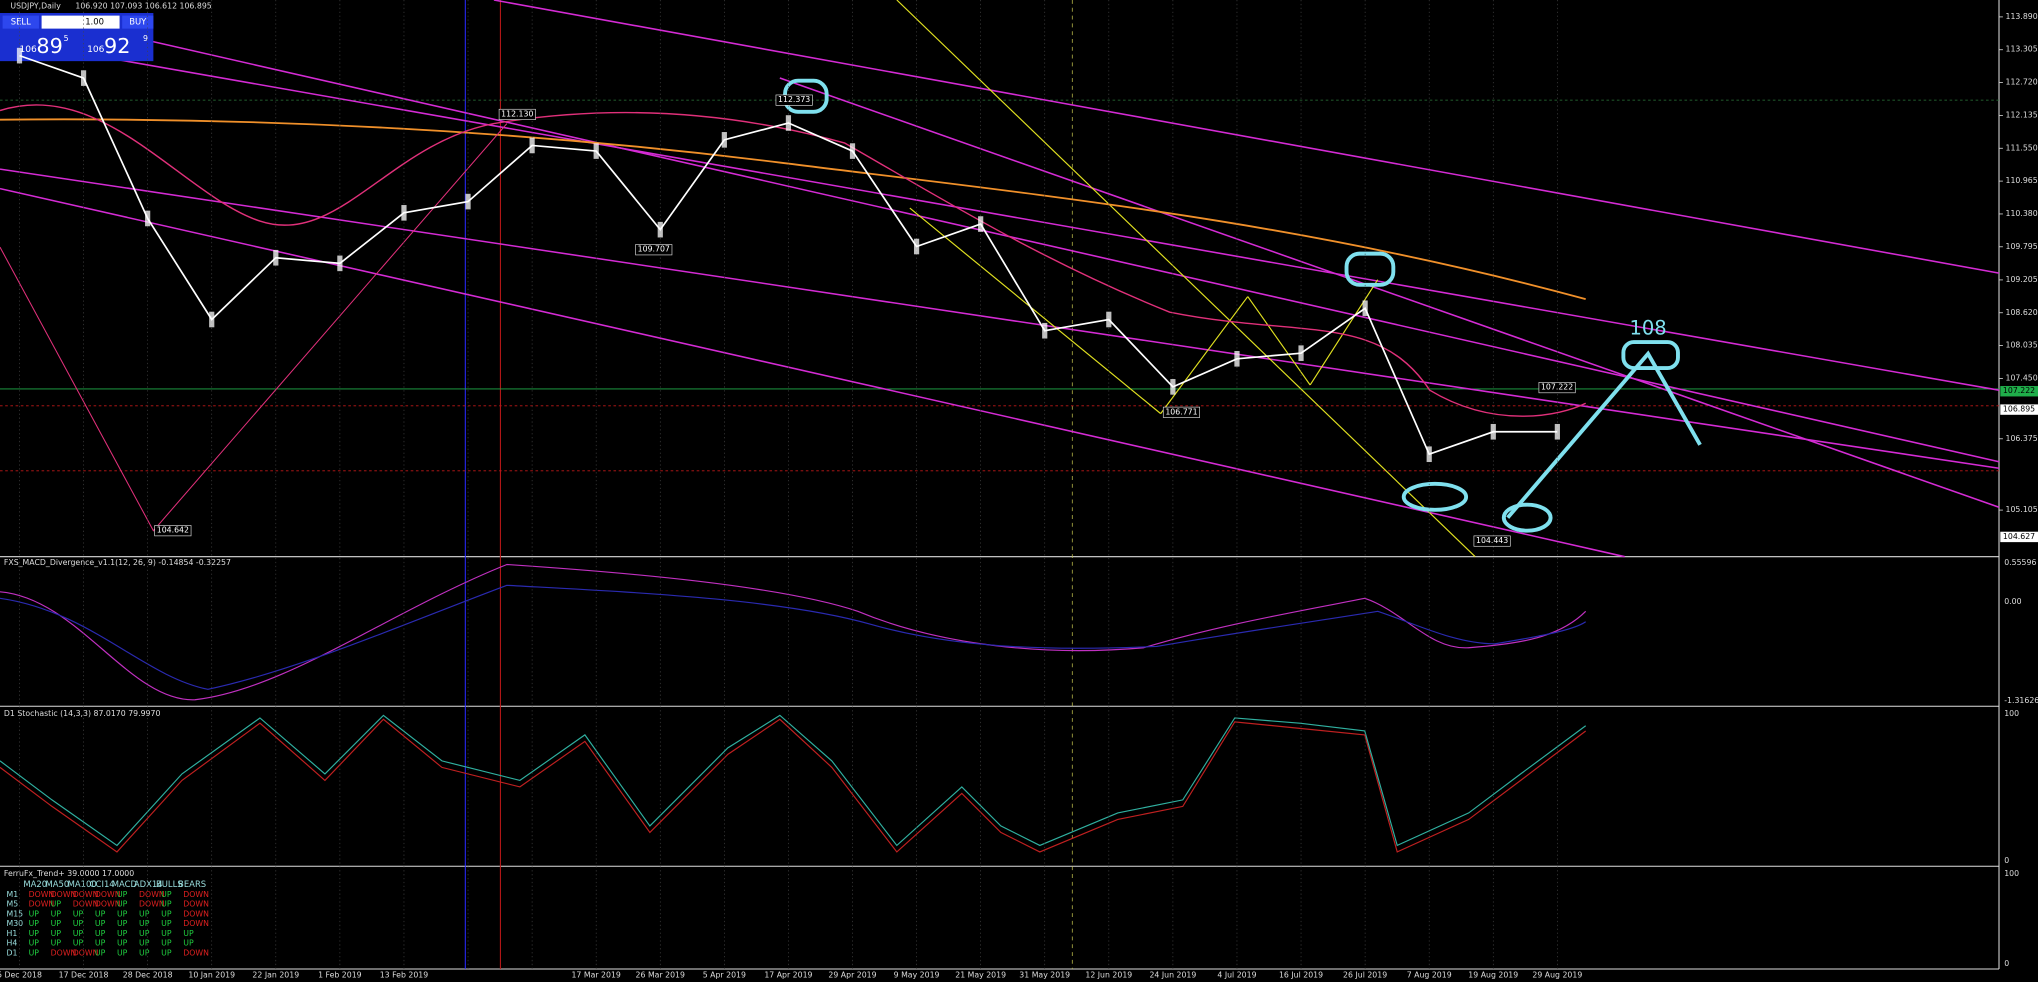 The image size is (2038, 982). Describe the element at coordinates (2011, 713) in the screenshot. I see `stoch-tick: 100` at that location.